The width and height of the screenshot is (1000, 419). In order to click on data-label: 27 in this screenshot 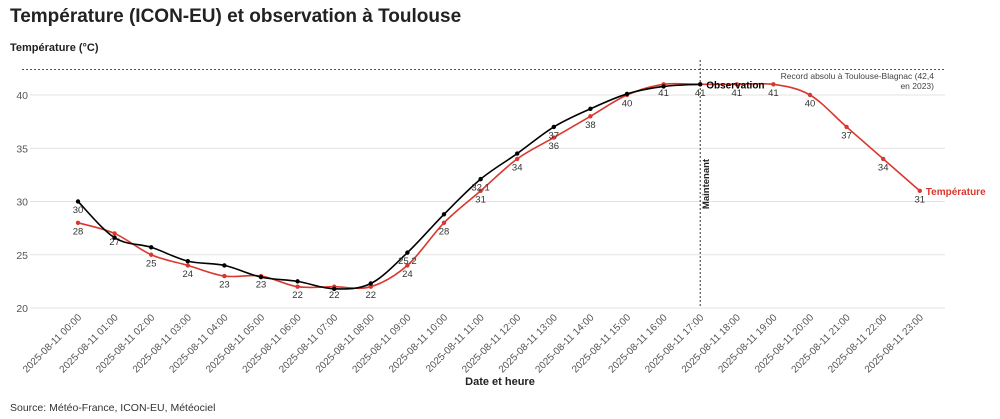, I will do `click(114, 242)`.